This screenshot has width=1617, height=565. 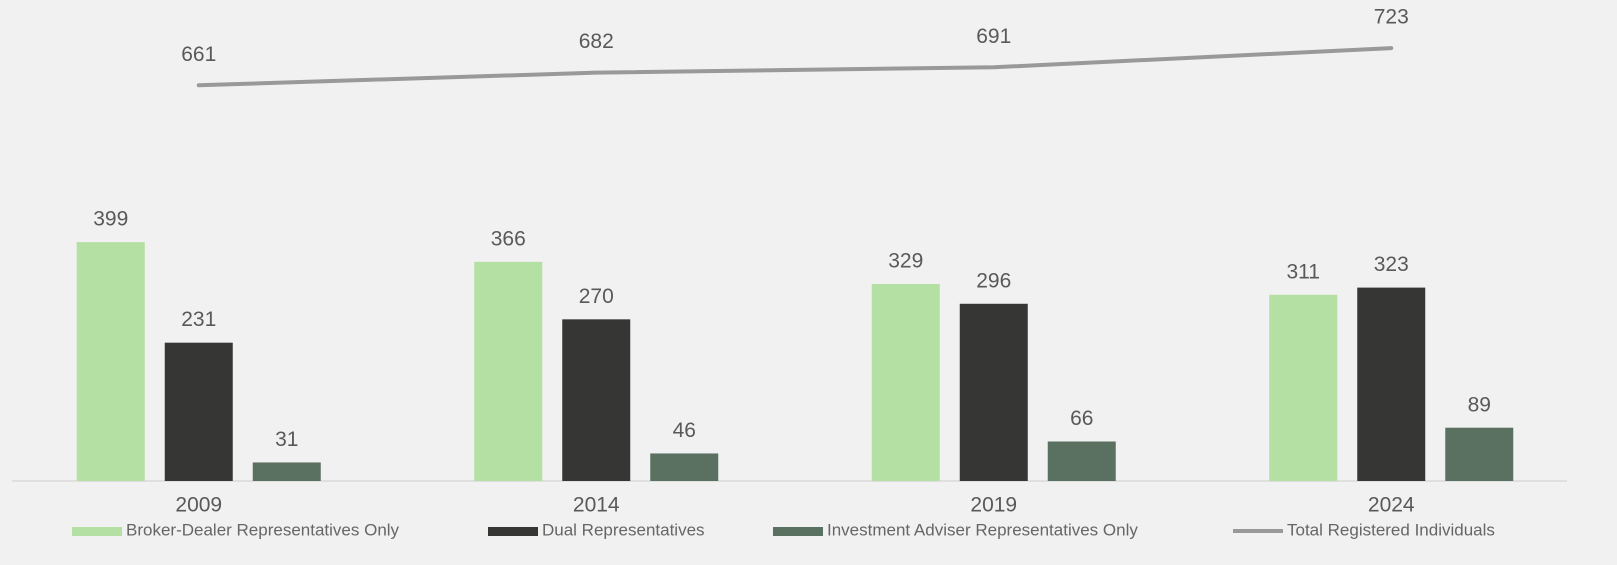 I want to click on data-label: 399, so click(x=110, y=219).